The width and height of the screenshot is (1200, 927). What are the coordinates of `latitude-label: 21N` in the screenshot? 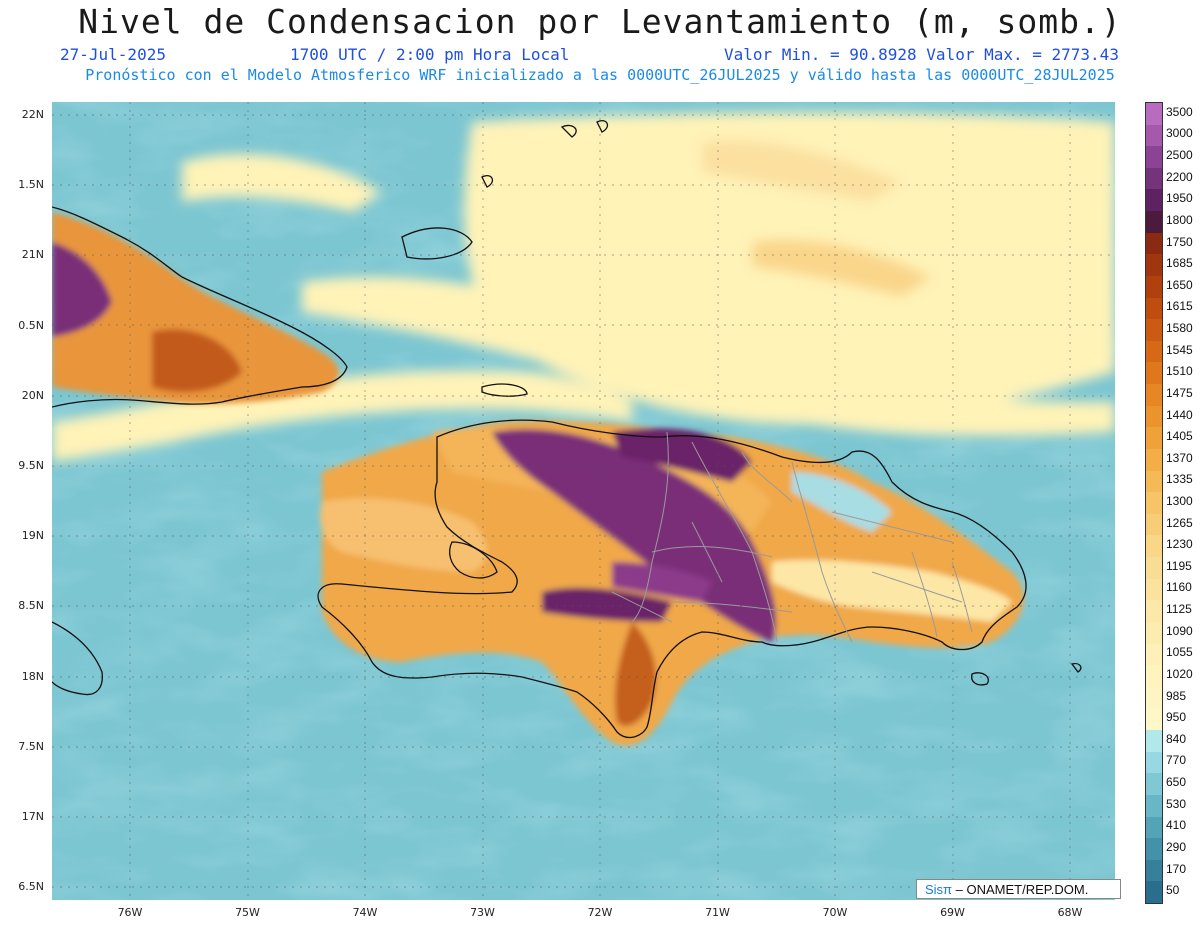 It's located at (32, 255).